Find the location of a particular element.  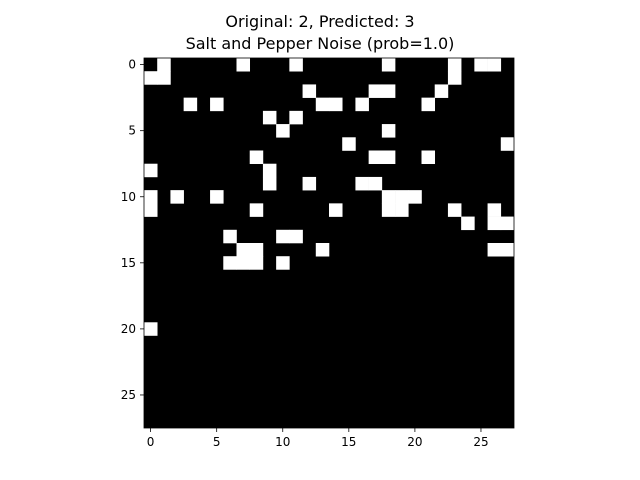

y-tick-label: 0 is located at coordinates (132, 65).